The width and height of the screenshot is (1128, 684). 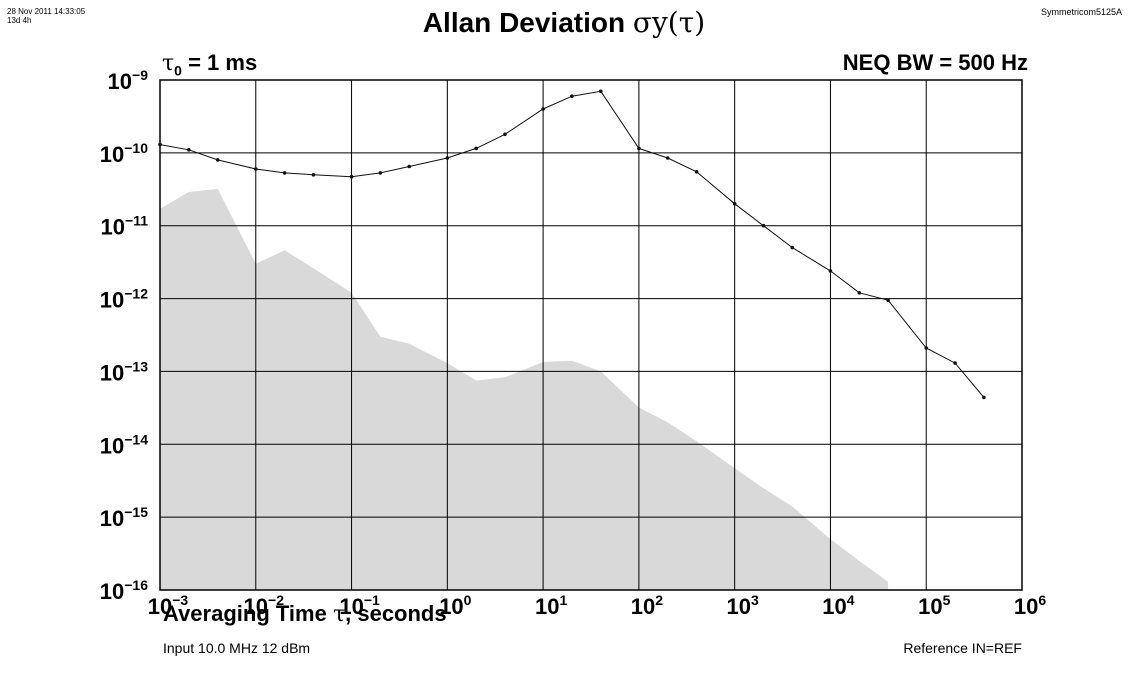 What do you see at coordinates (219, 62) in the screenshot?
I see `tau0-value: = 1 ms` at bounding box center [219, 62].